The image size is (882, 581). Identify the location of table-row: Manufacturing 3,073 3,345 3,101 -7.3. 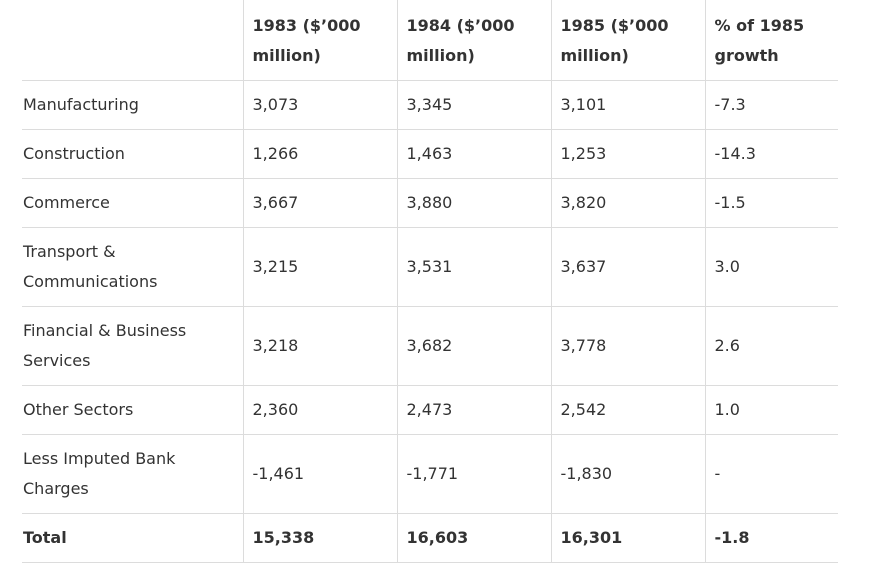
(430, 105).